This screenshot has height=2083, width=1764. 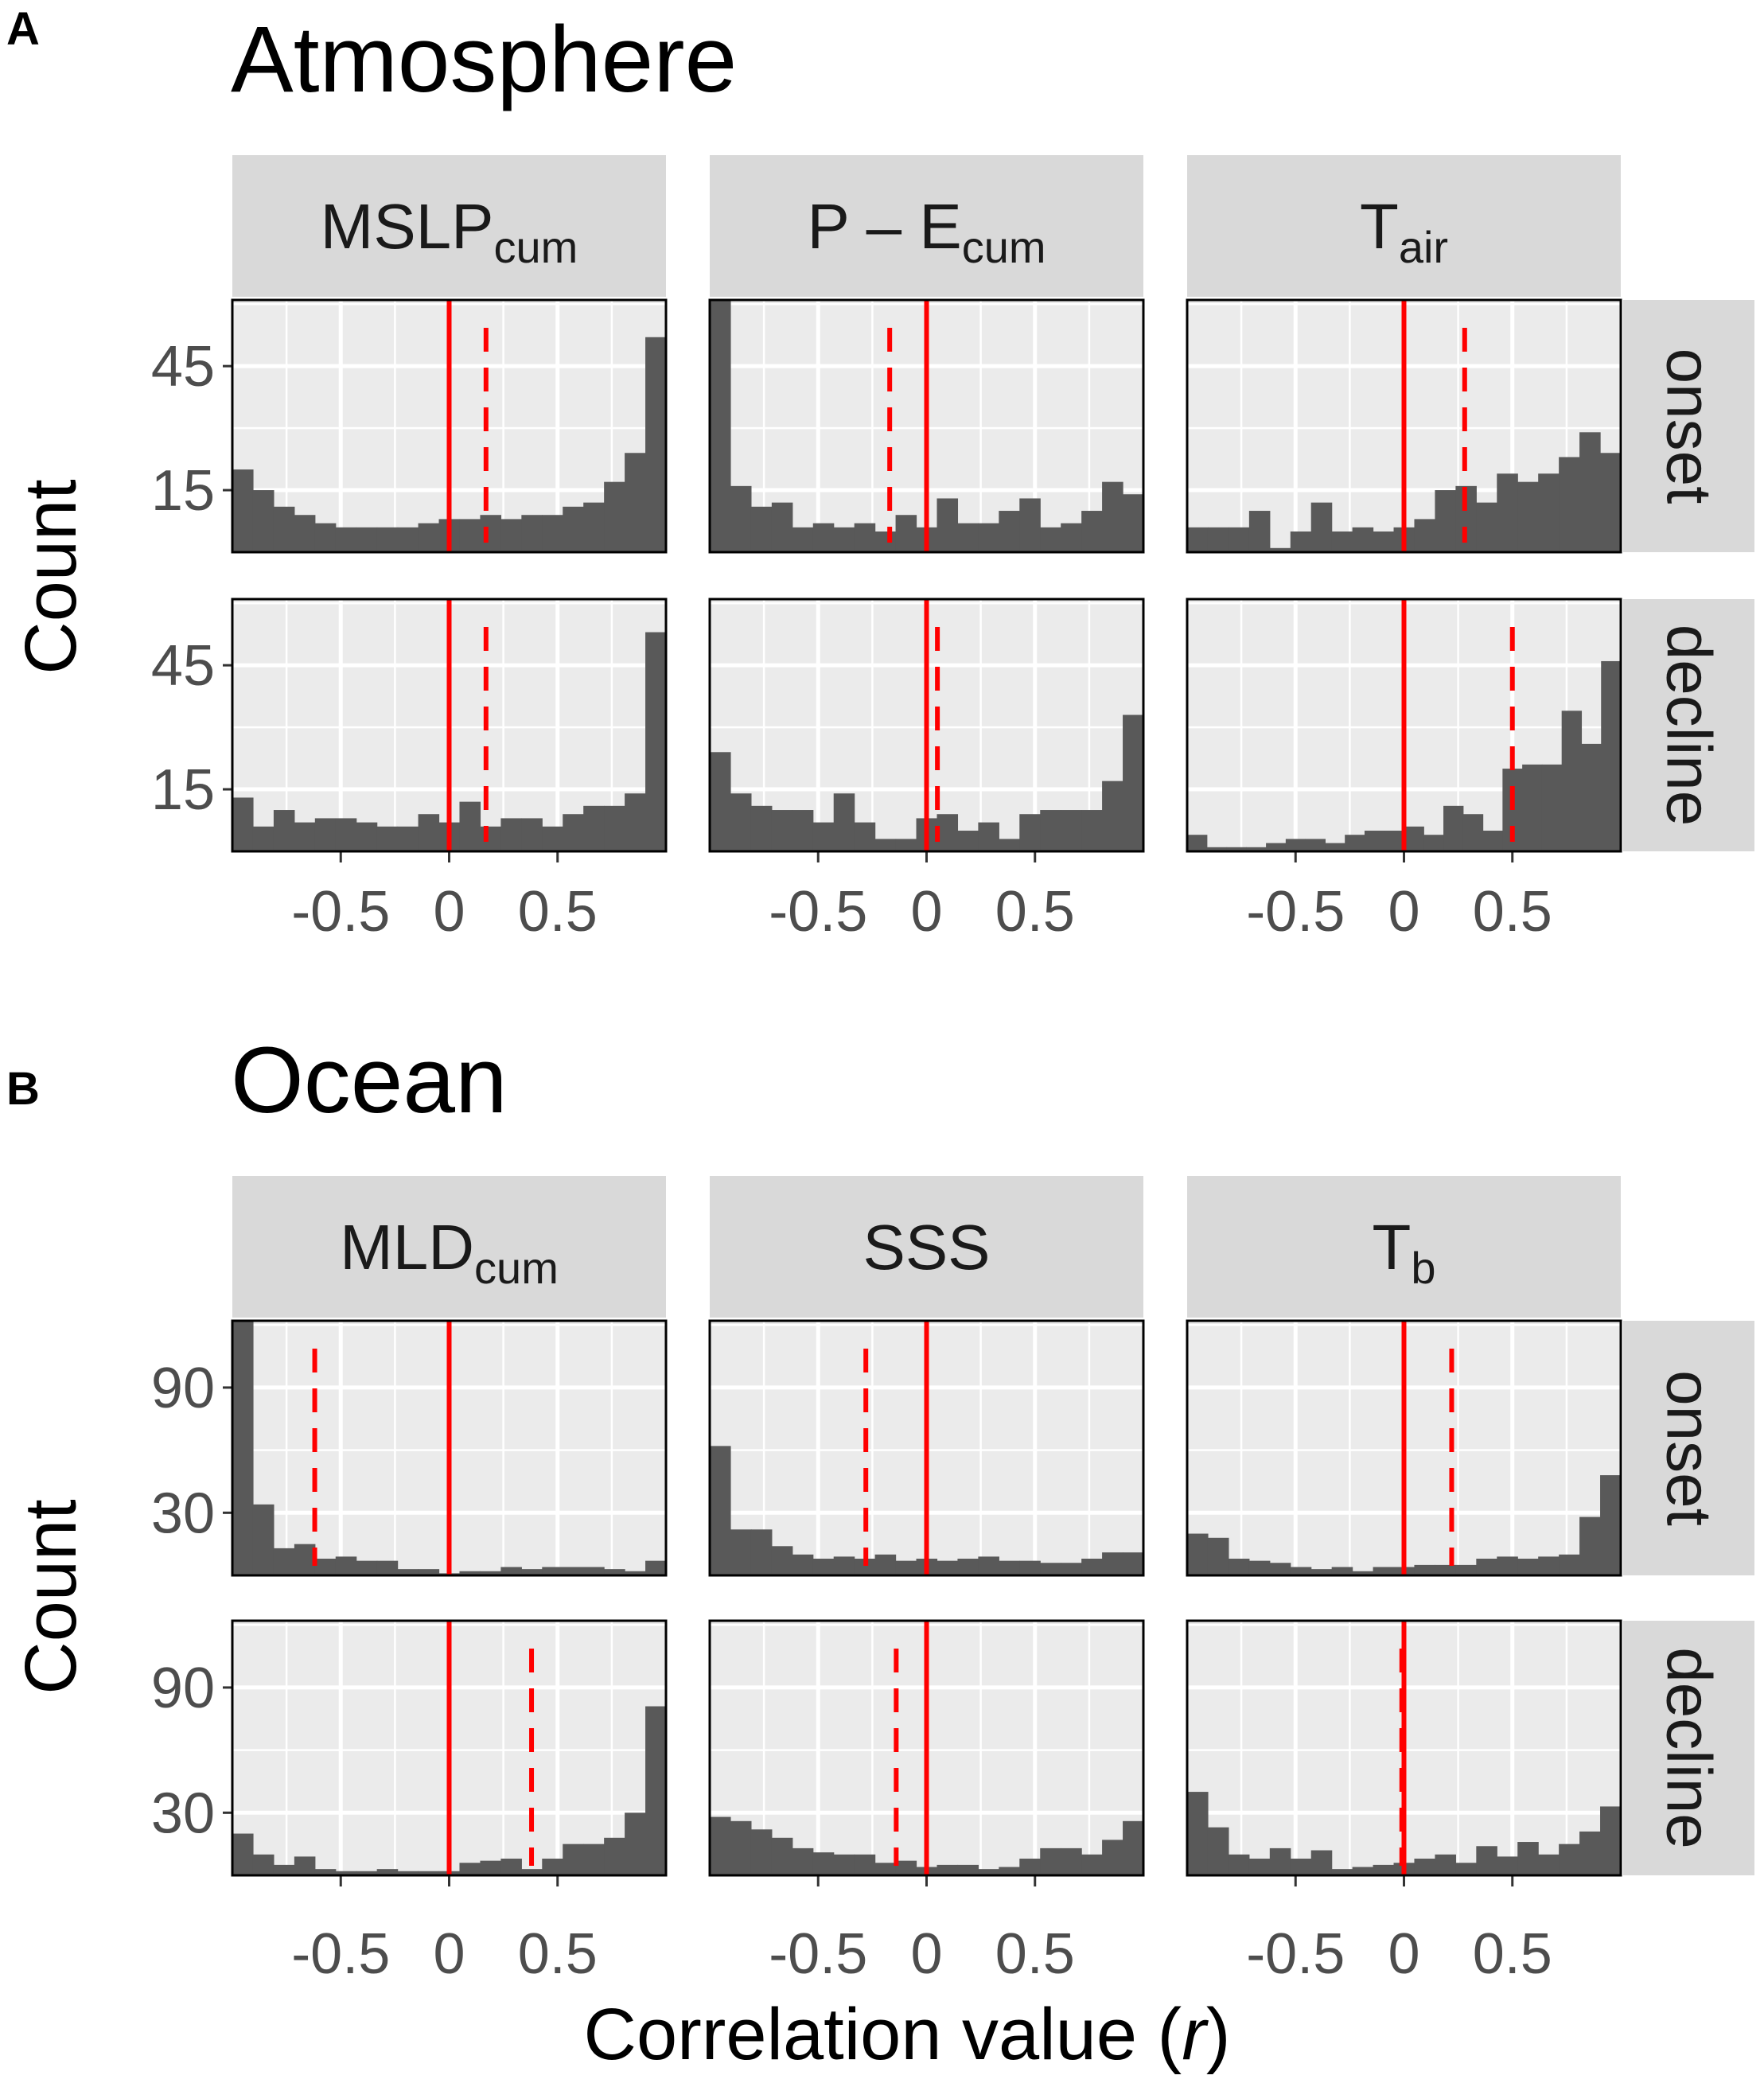 I want to click on section-title-atmosphere: Atmosphere, so click(x=484, y=60).